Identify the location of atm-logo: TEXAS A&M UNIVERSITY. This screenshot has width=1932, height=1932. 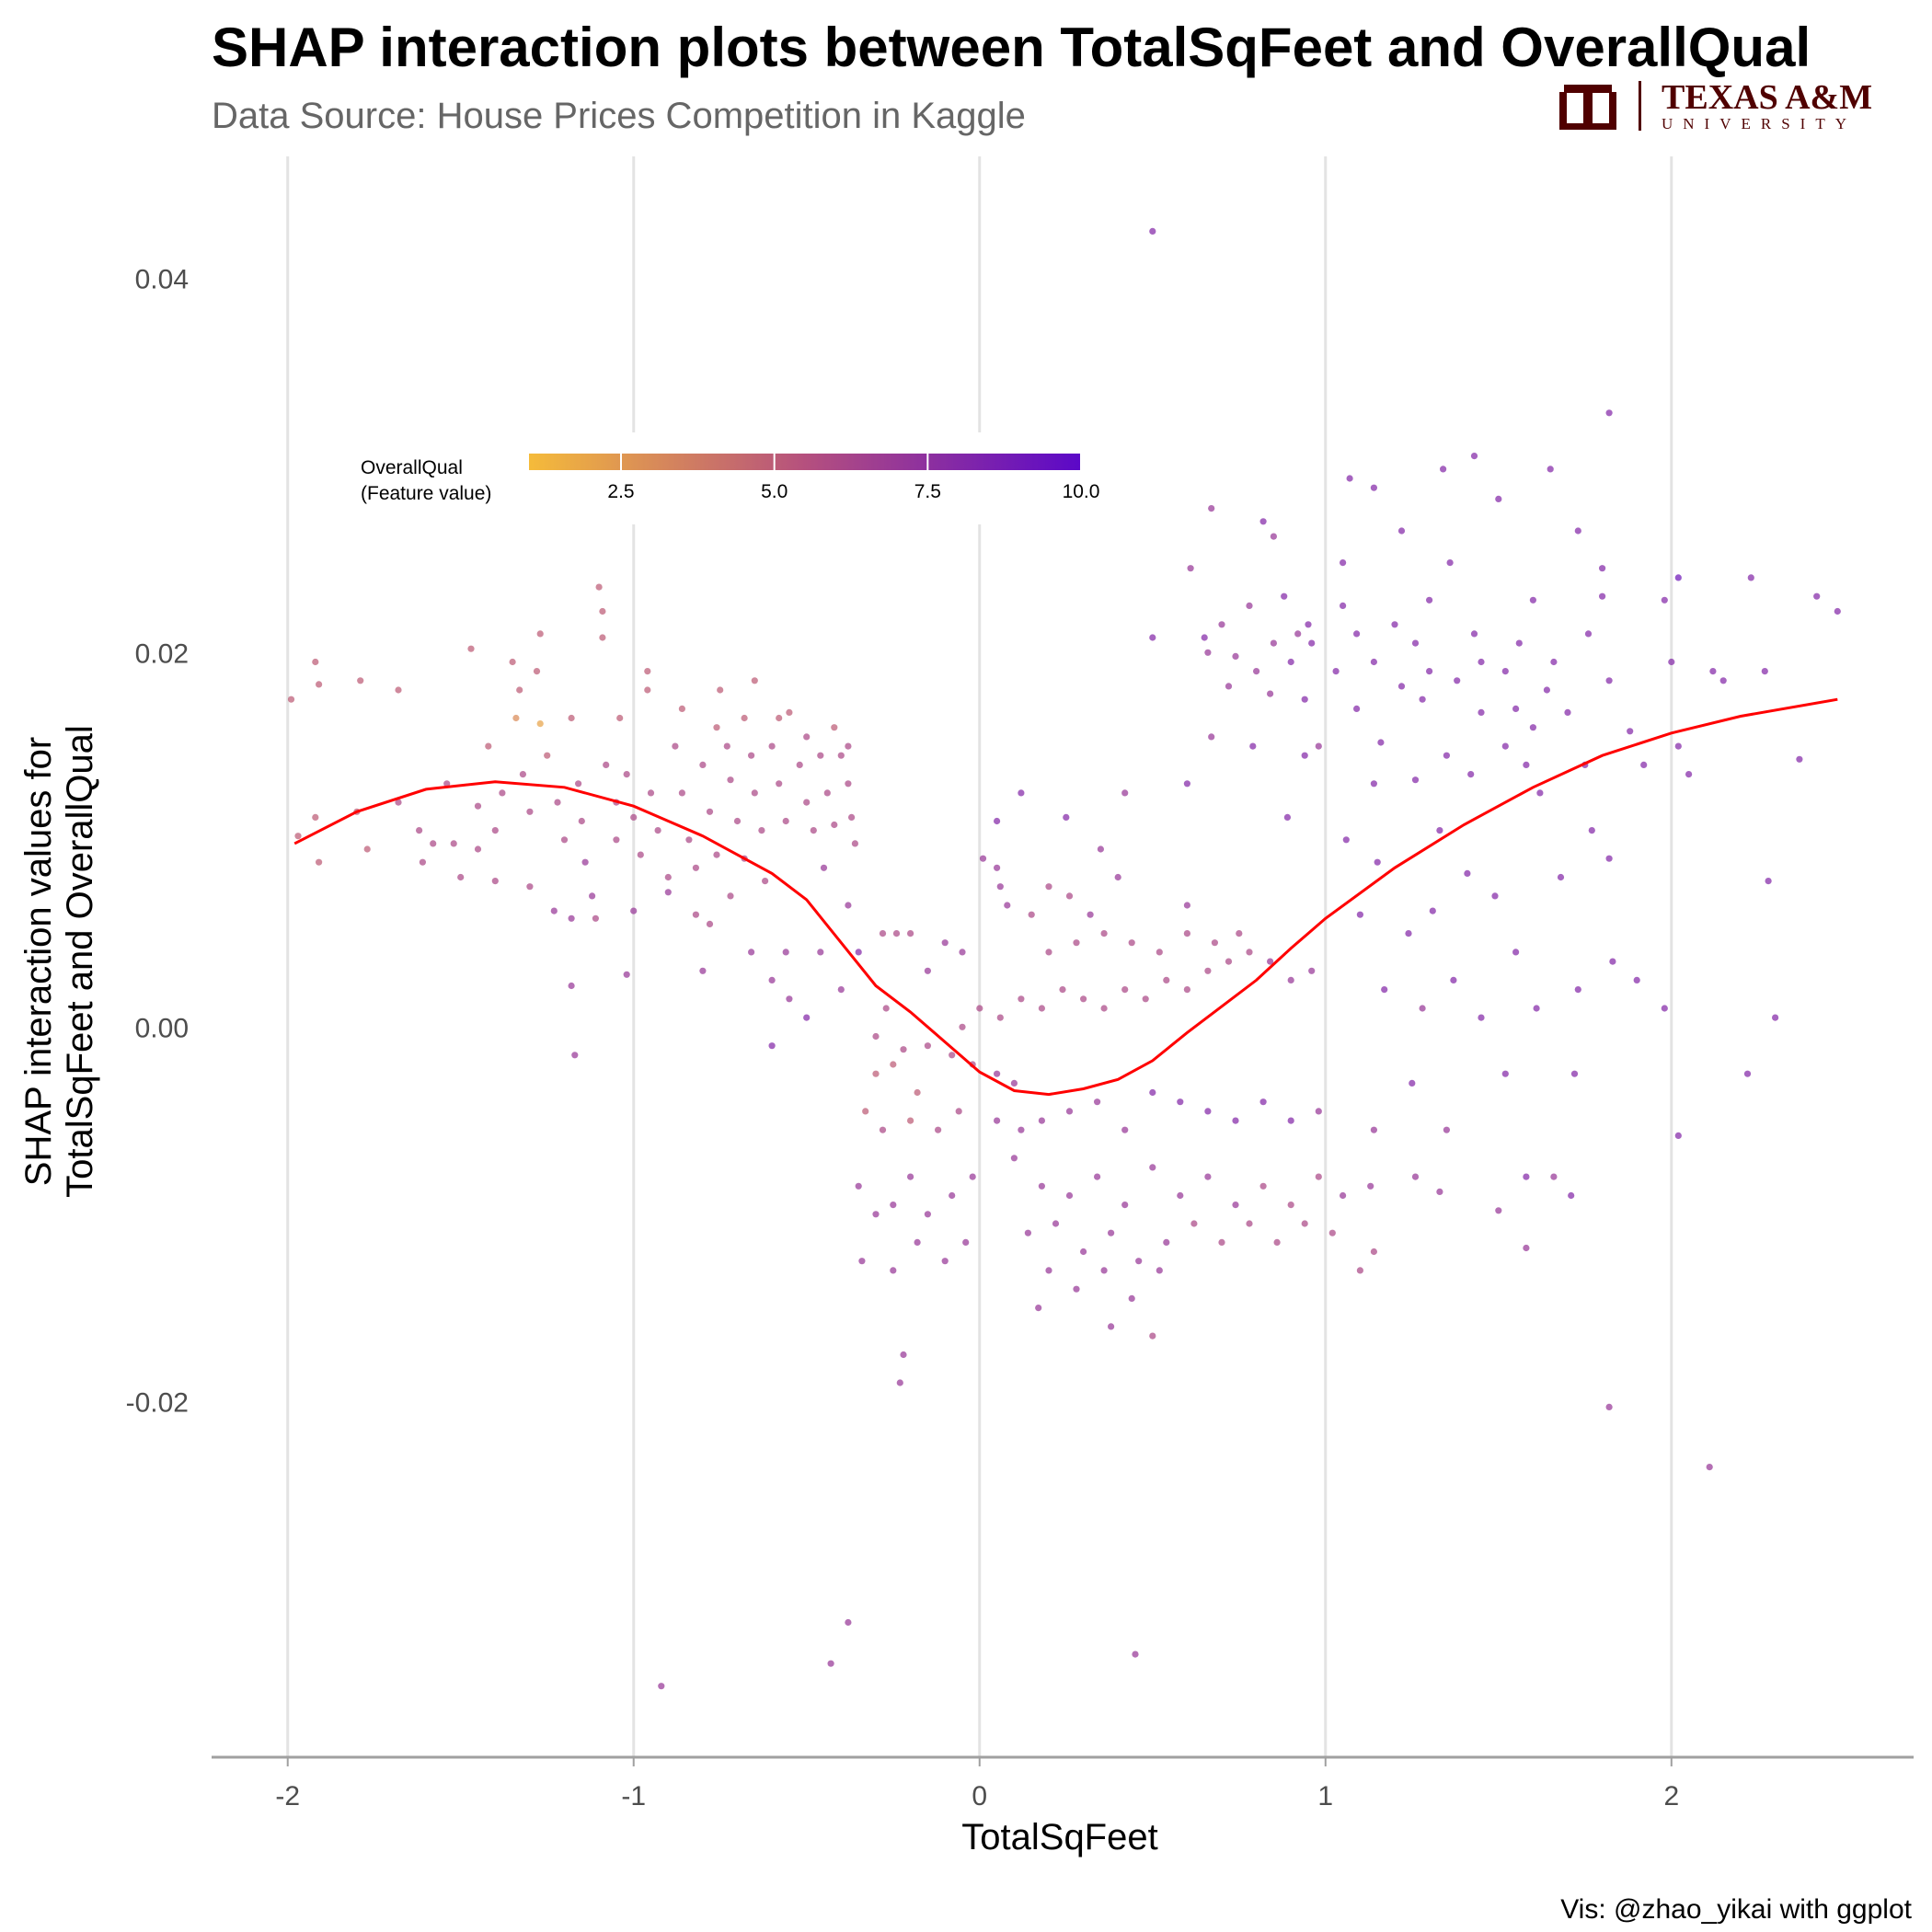
(1739, 111).